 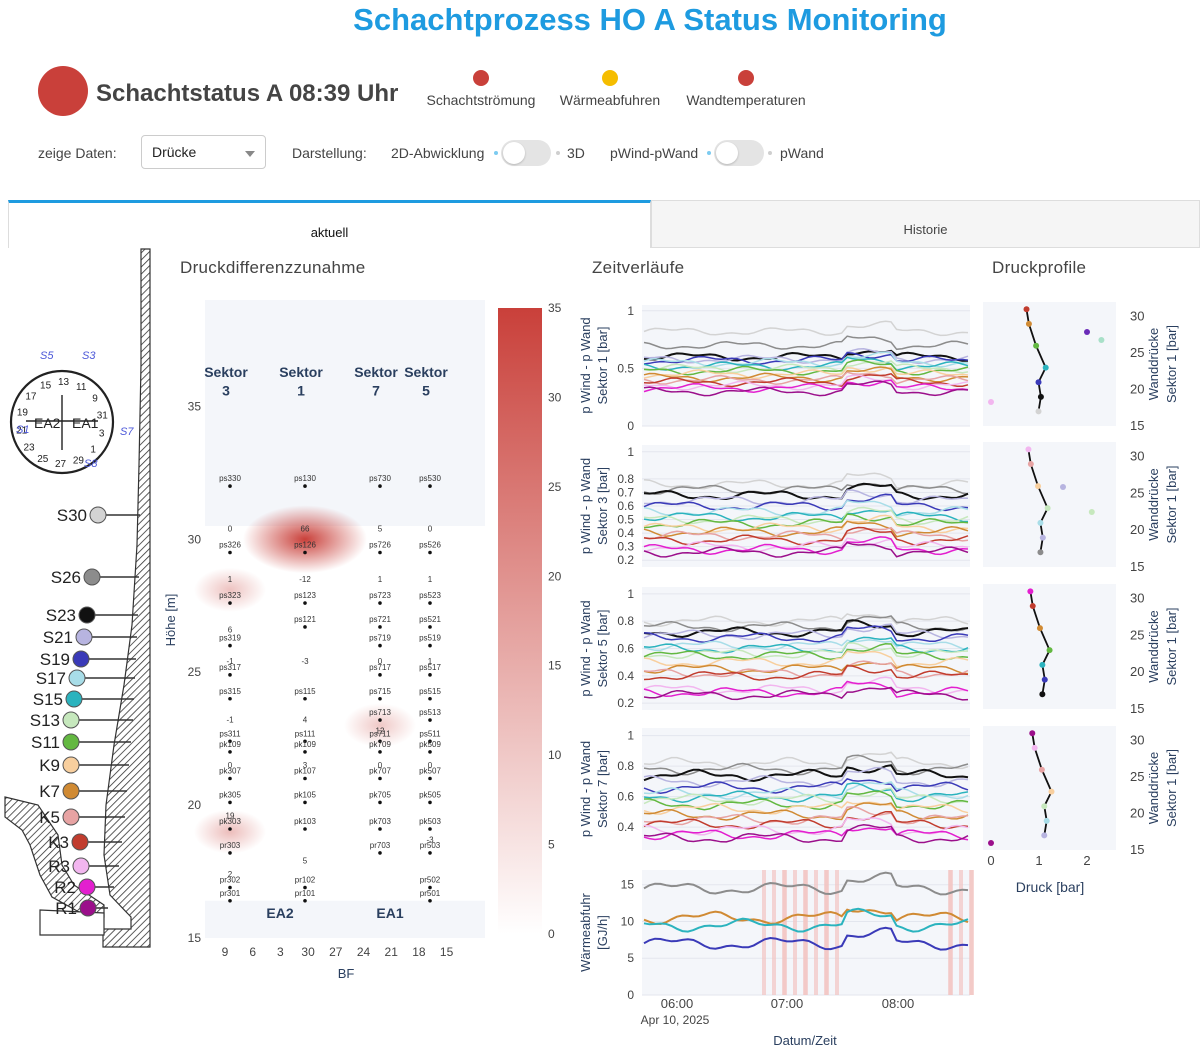 I want to click on colorbar-tick: 10, so click(x=555, y=755).